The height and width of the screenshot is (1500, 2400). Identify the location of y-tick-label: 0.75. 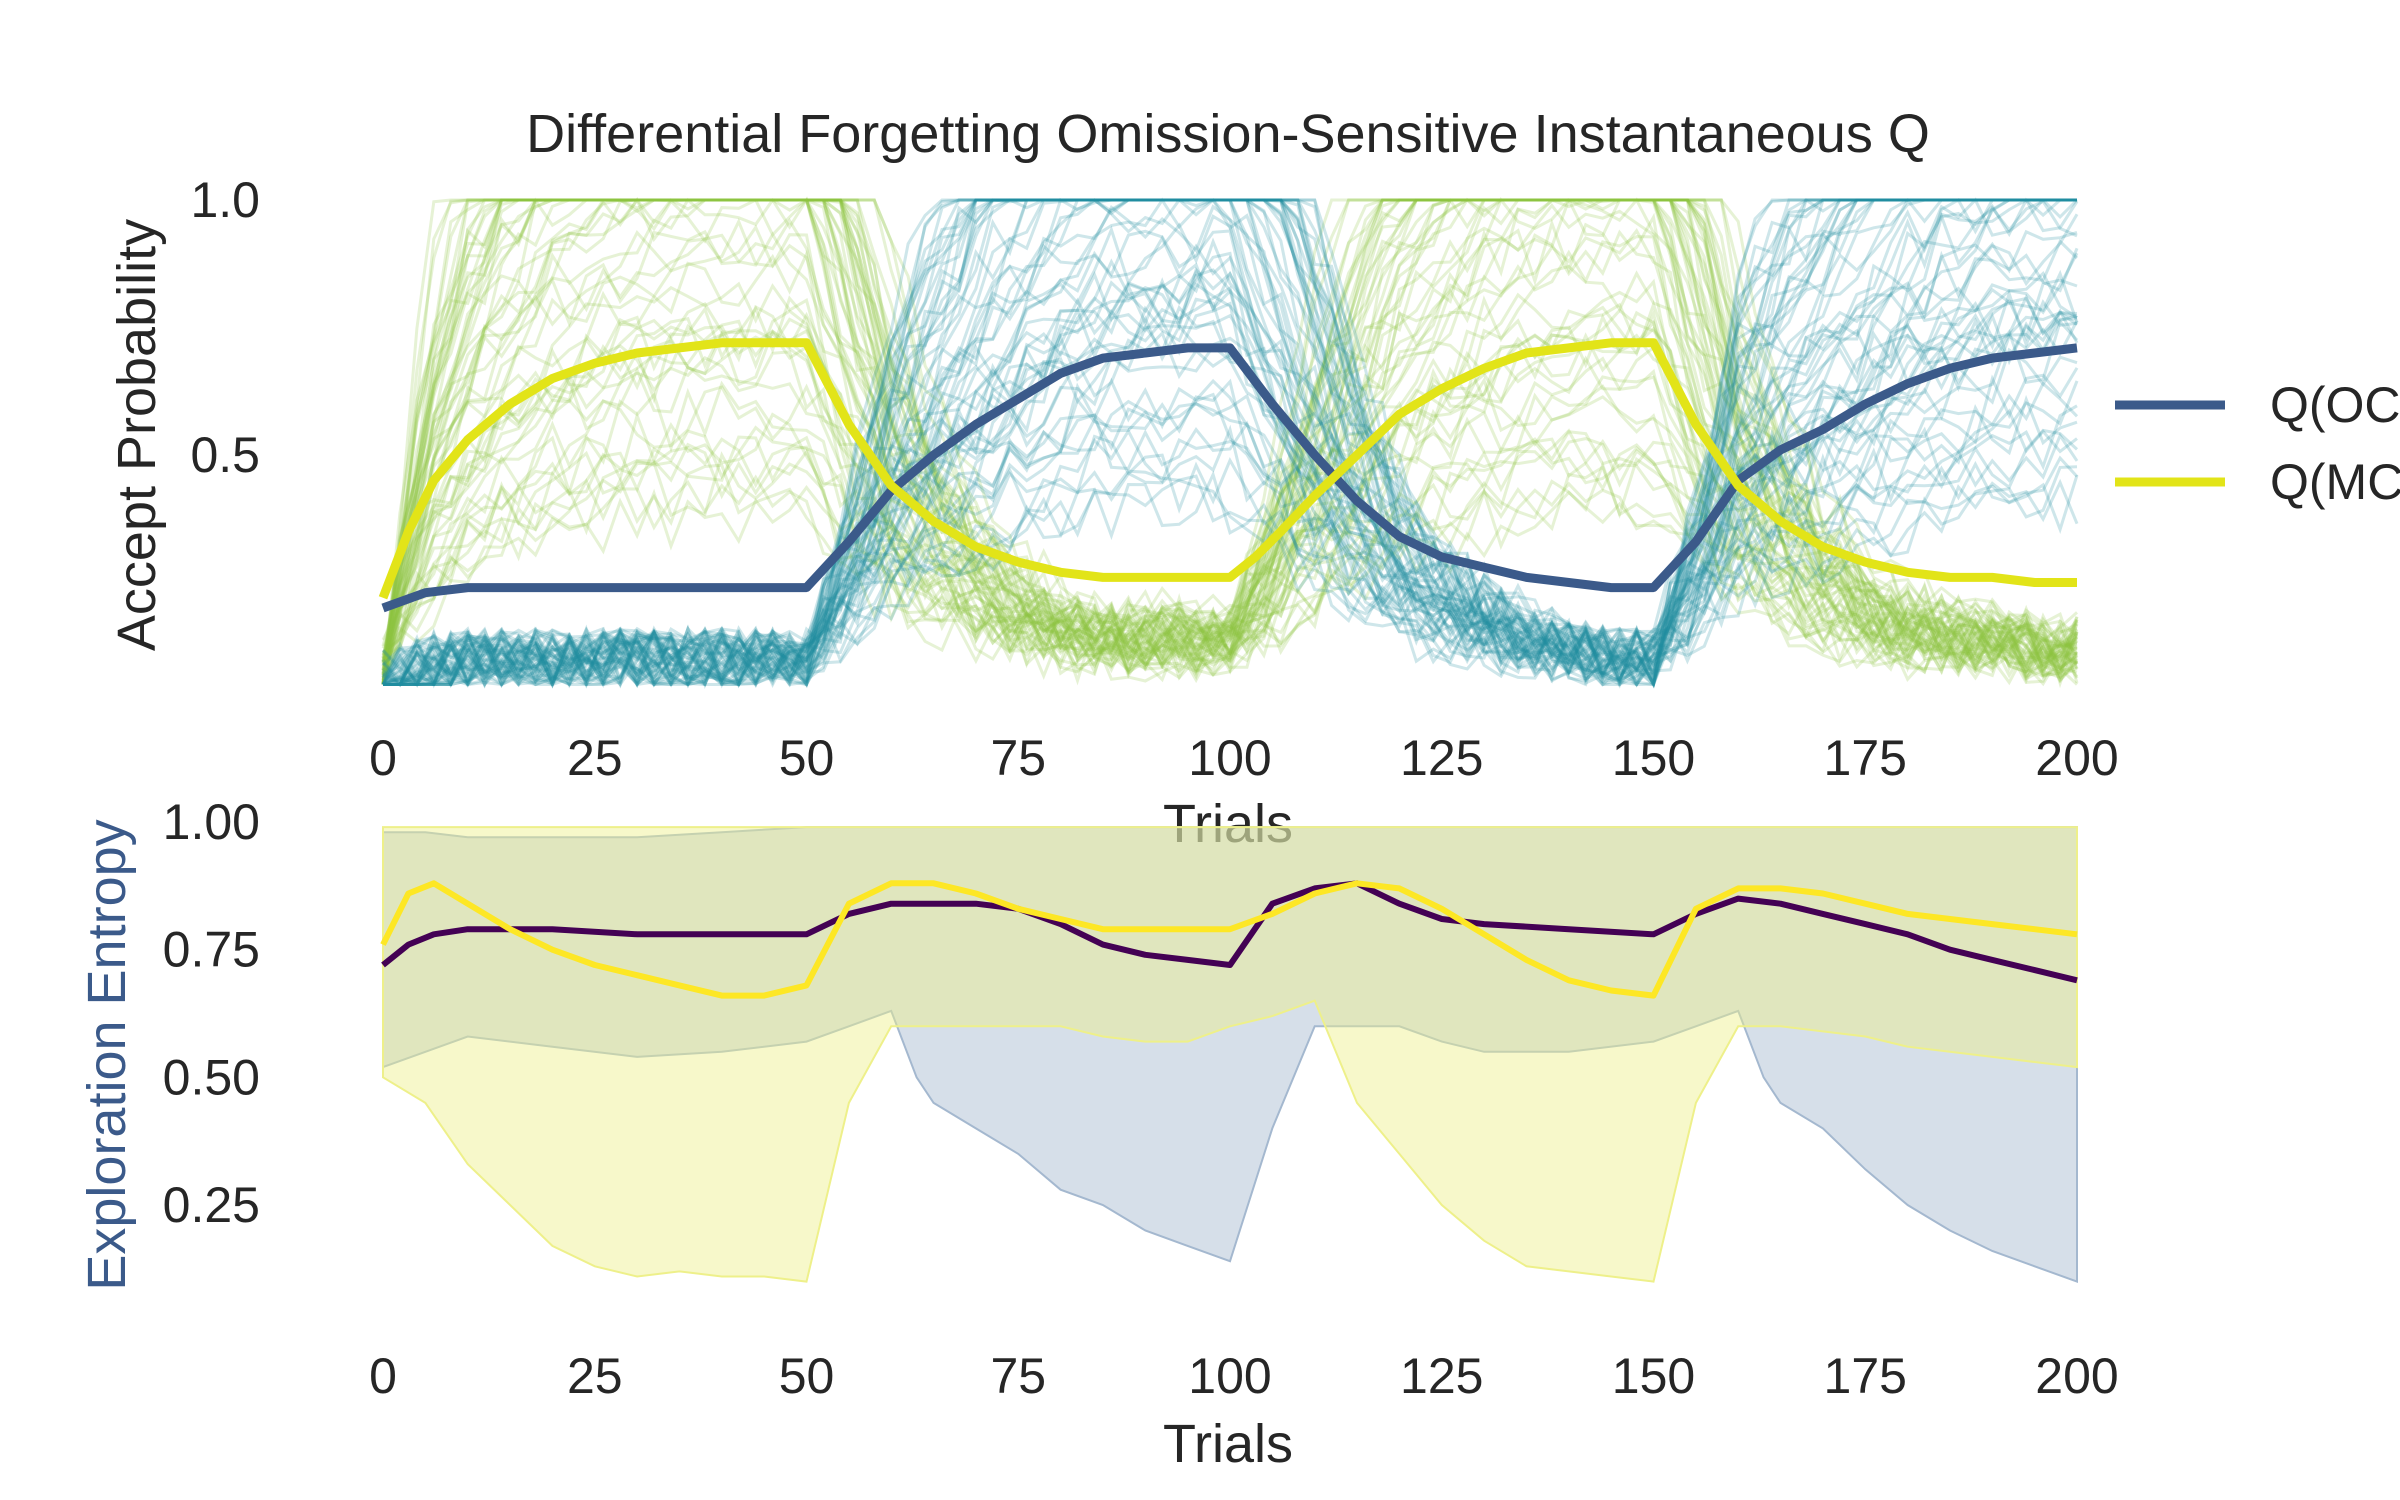
(211, 950).